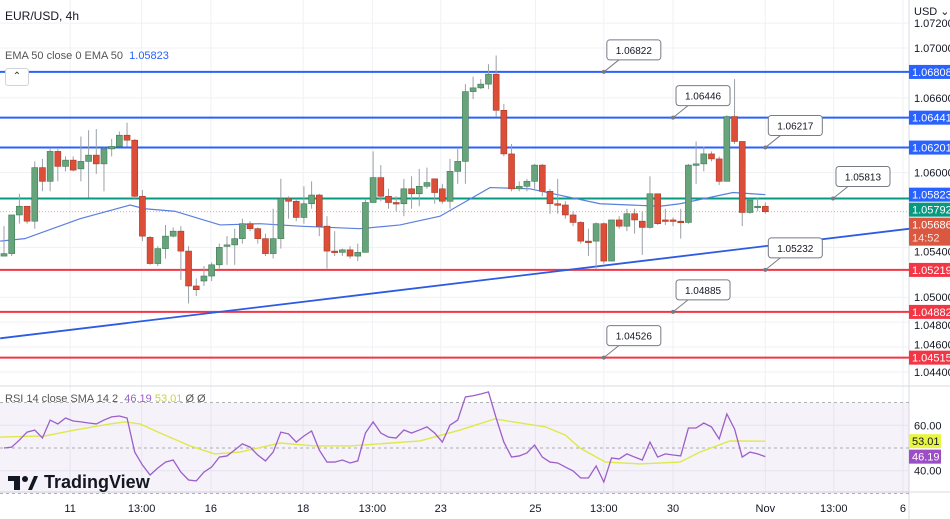 The width and height of the screenshot is (950, 519). Describe the element at coordinates (441, 509) in the screenshot. I see `time-tick-label: 23` at that location.